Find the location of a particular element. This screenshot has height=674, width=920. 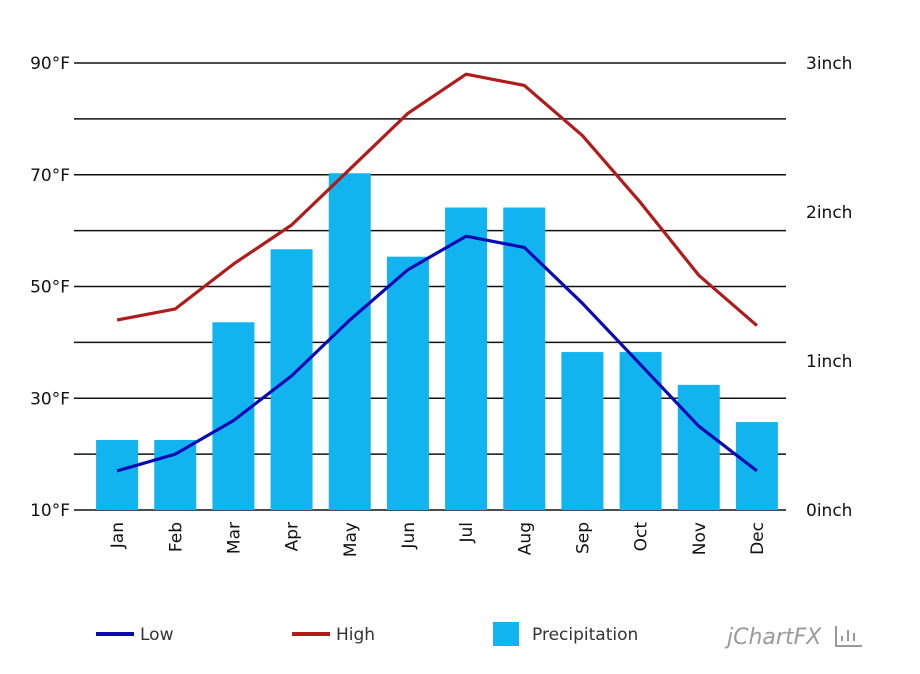

chart-logo-icon is located at coordinates (848, 636).